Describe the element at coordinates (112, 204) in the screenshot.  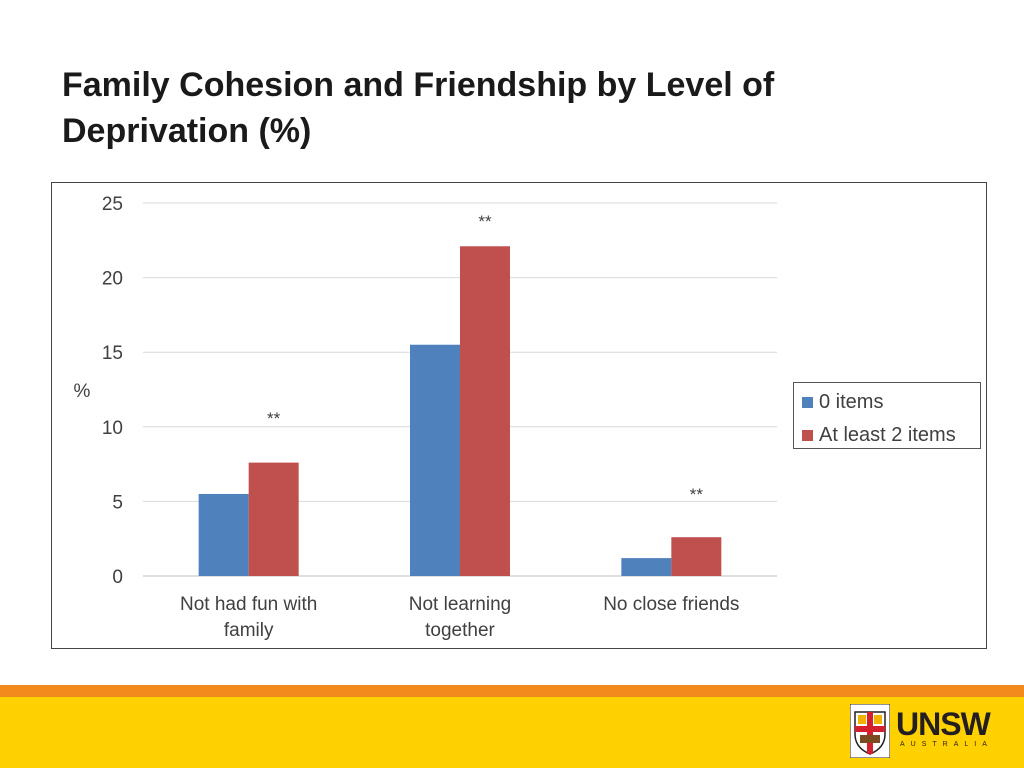
I see `y-tick-label-25: 25` at that location.